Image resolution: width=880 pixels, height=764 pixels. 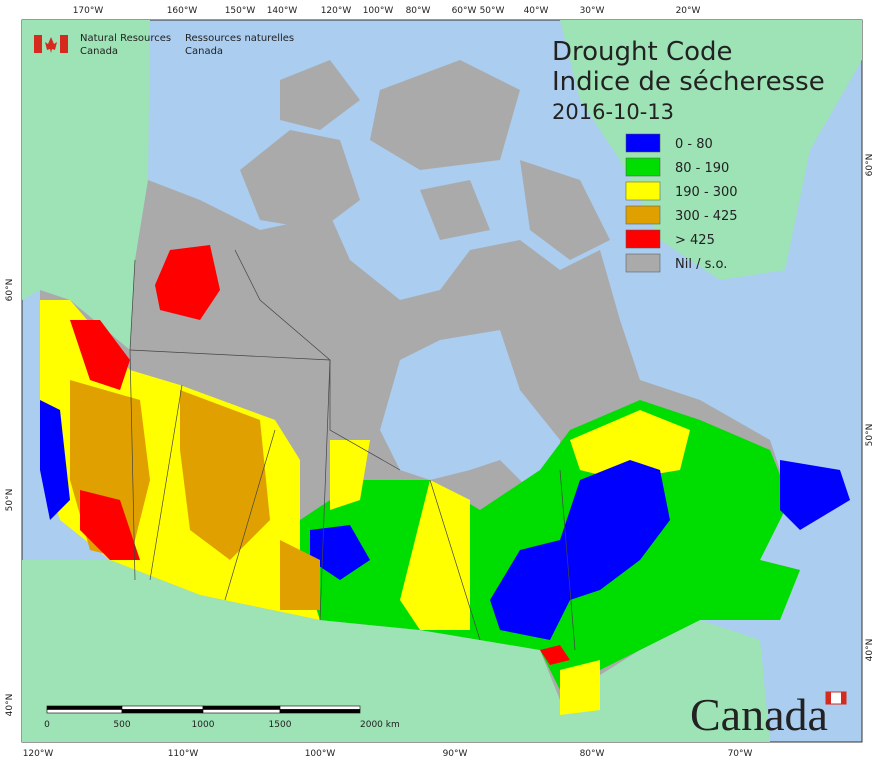 I want to click on legend-label: 300 - 425, so click(x=706, y=216).